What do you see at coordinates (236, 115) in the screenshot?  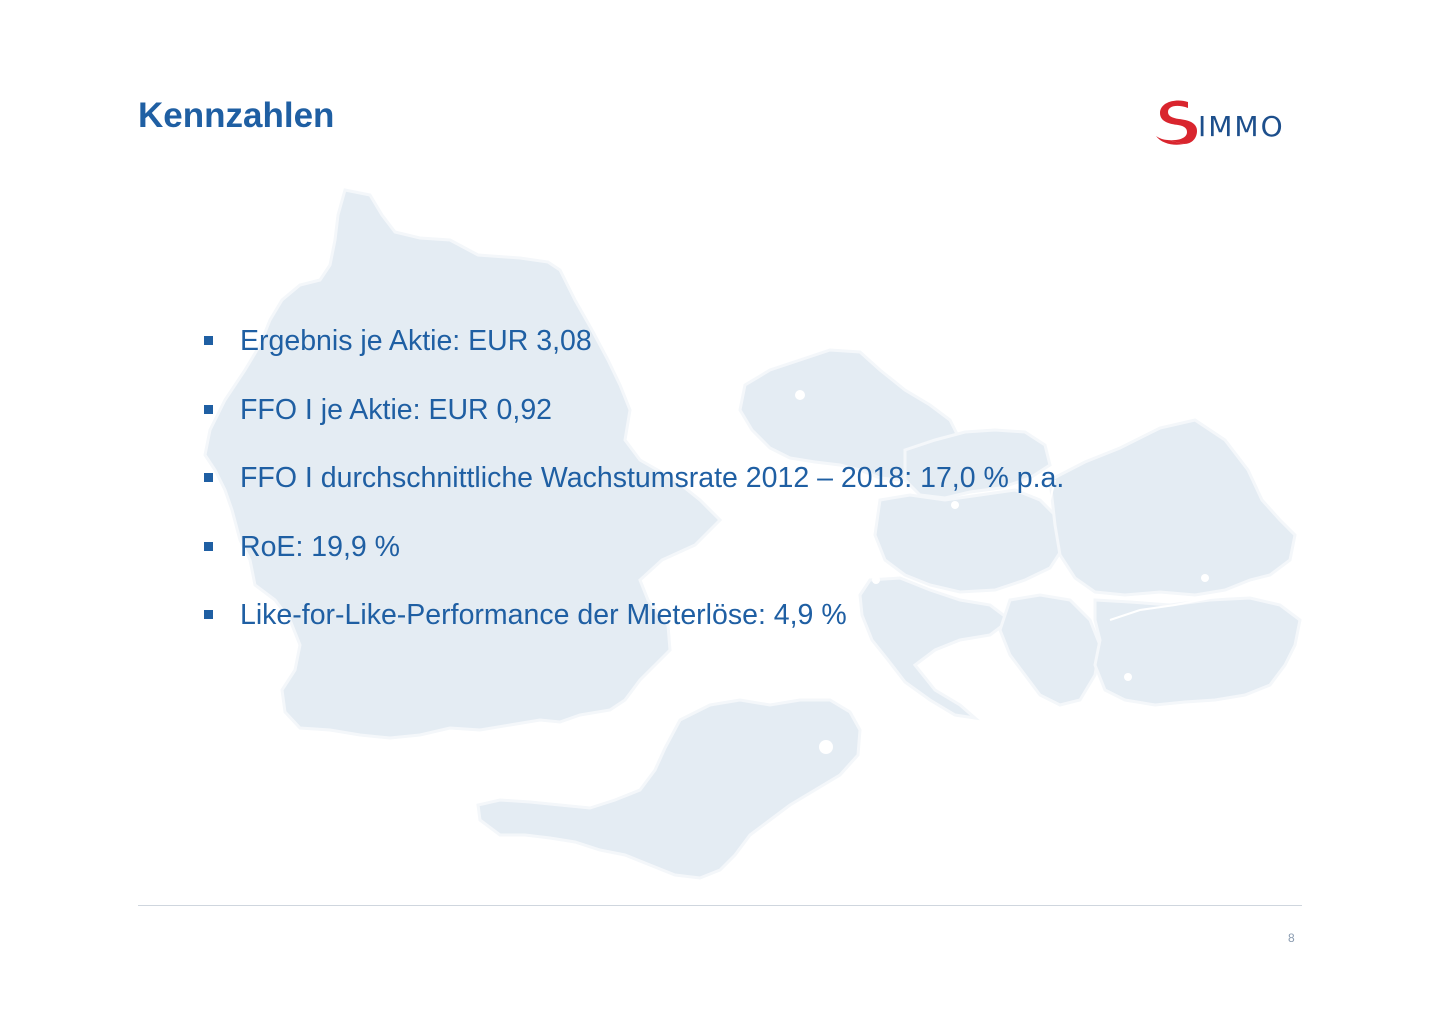 I see `page-title: Kennzahlen` at bounding box center [236, 115].